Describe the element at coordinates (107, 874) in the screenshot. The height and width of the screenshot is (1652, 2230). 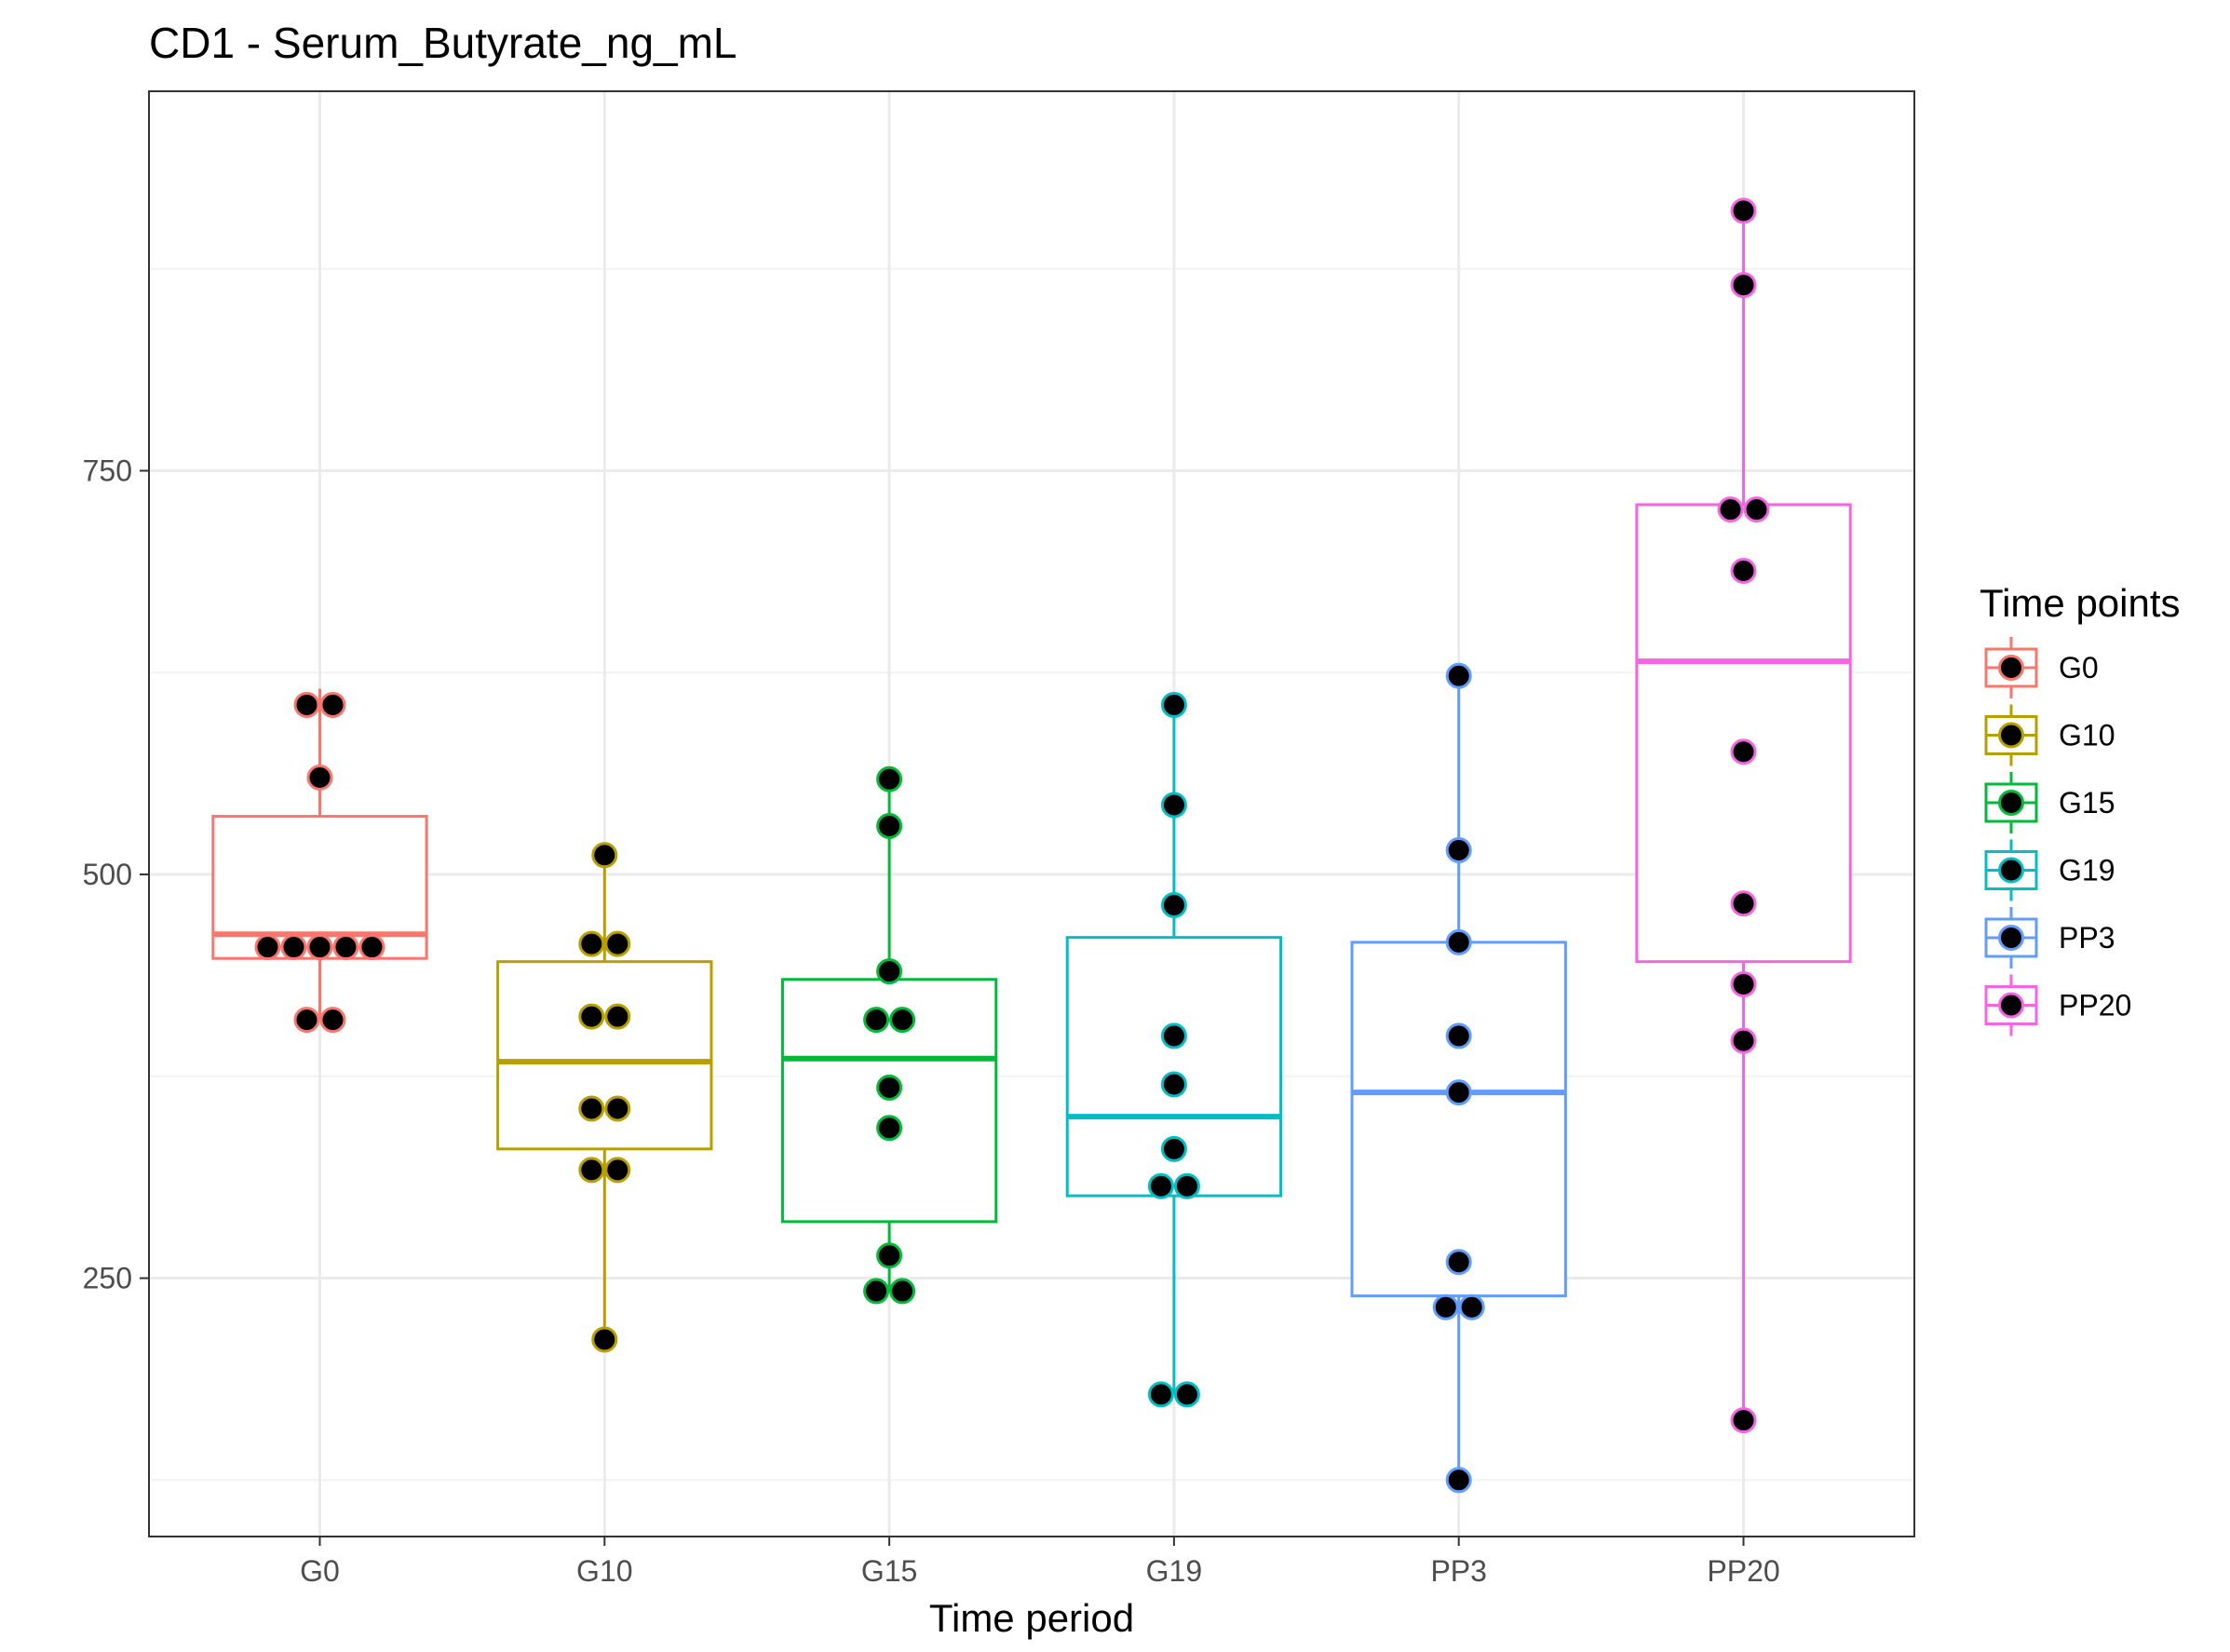
I see `y-tick-label-500: 500` at that location.